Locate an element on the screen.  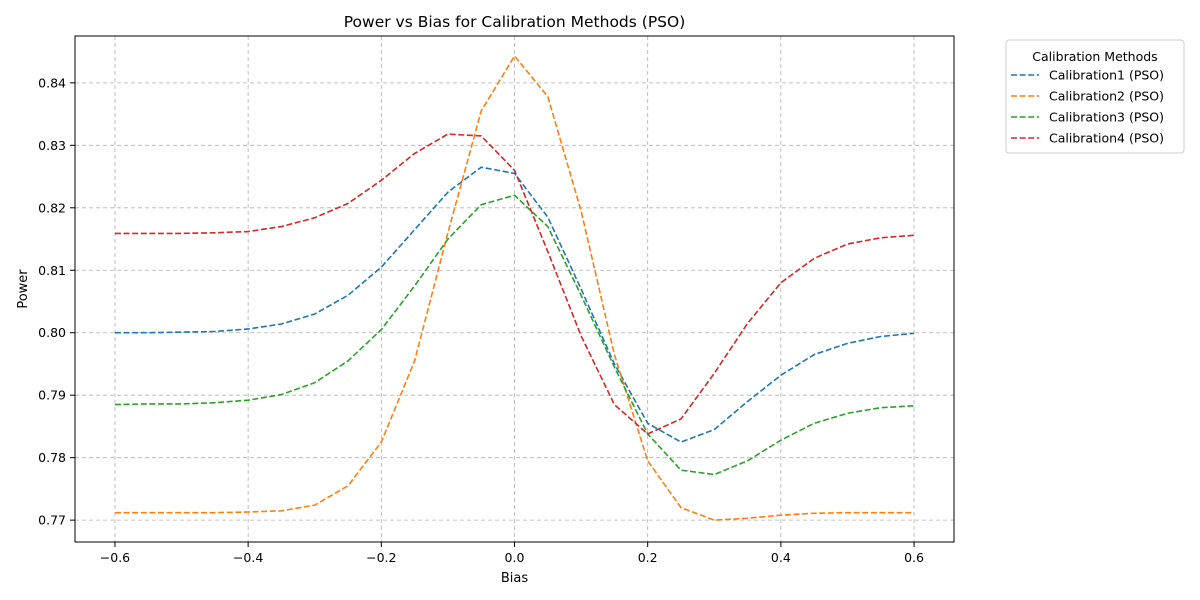
x-axis: −0.6 −0.4 −0.2 0.0 0.2 0.4 0.6 is located at coordinates (512, 553).